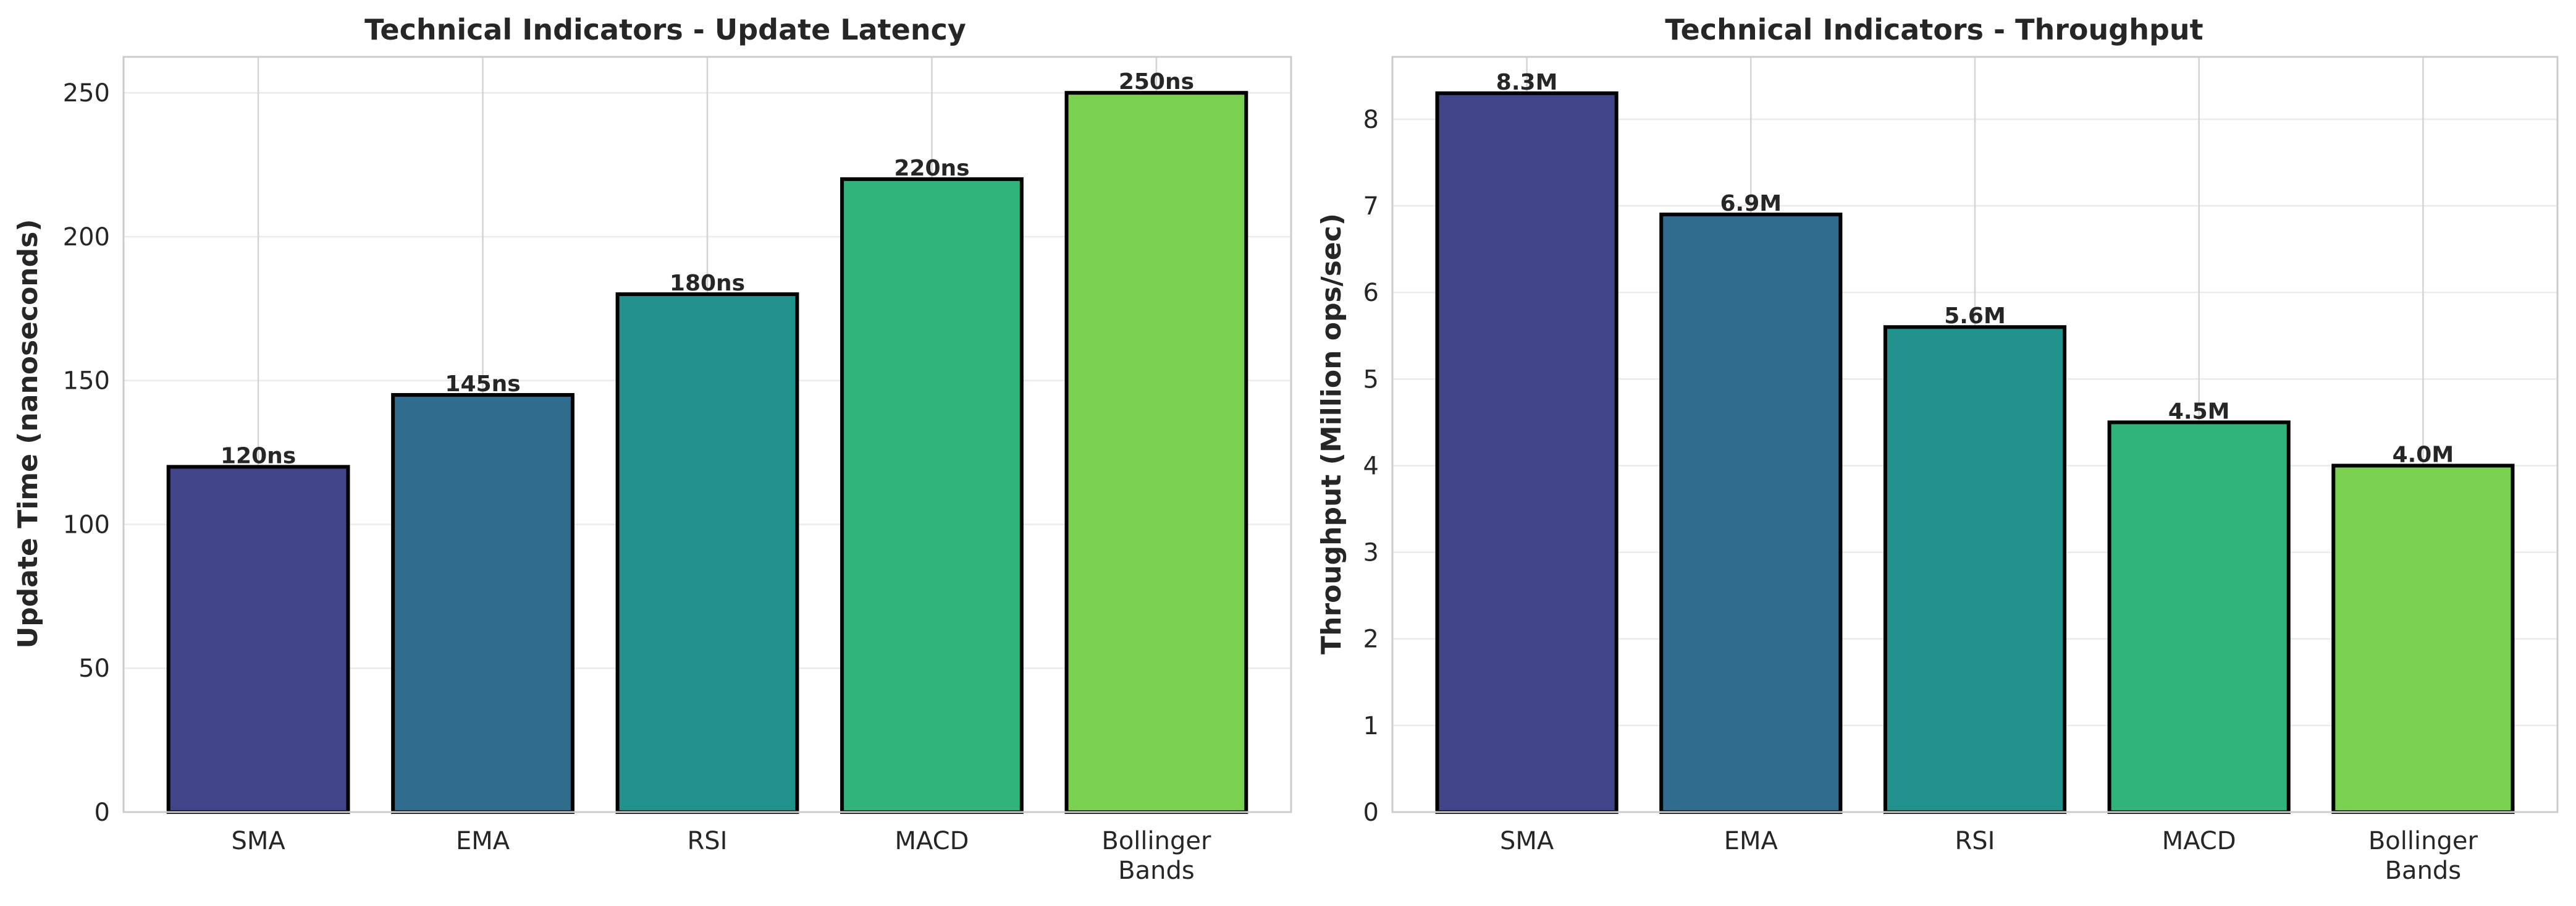 This screenshot has width=2576, height=906. Describe the element at coordinates (1989, 856) in the screenshot. I see `chart-throughput-x-ticks: SMA EMA RSI MACD Bollinger Bands` at that location.